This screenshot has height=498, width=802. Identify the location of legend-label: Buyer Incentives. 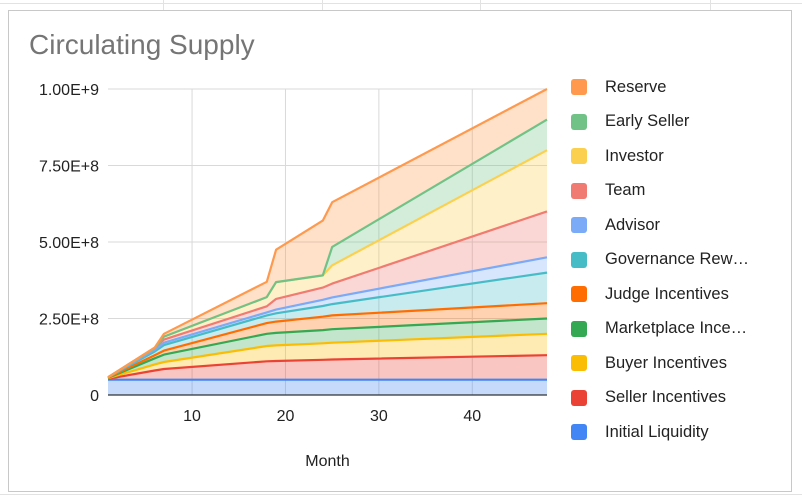
(666, 362).